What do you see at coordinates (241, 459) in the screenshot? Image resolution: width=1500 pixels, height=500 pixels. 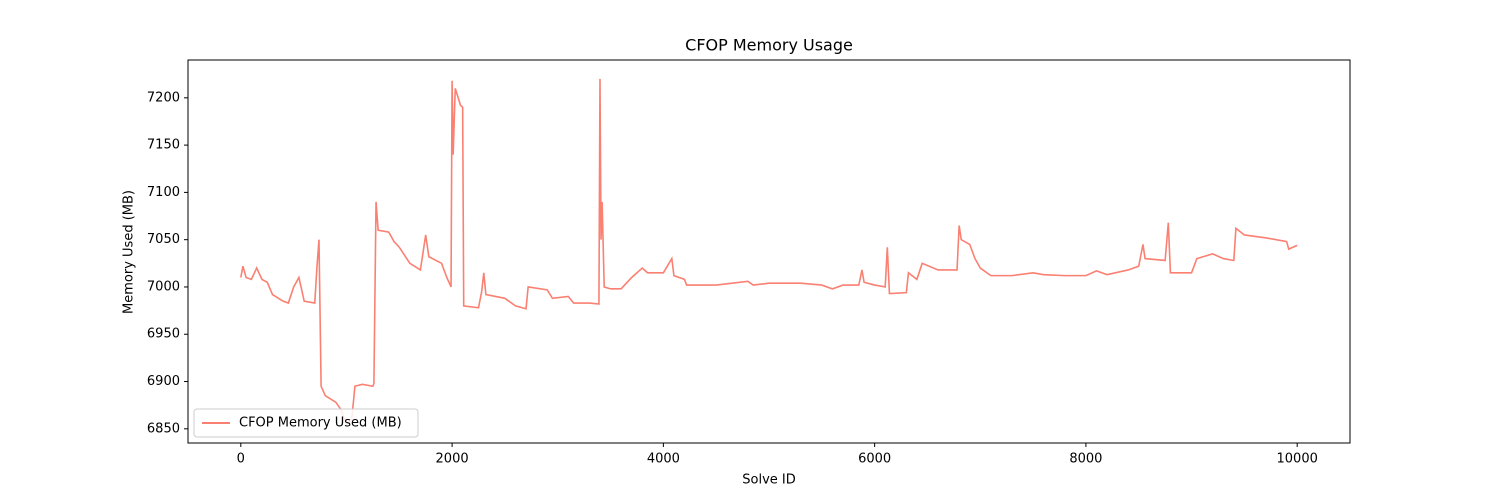 I see `x-tick-label: 0` at bounding box center [241, 459].